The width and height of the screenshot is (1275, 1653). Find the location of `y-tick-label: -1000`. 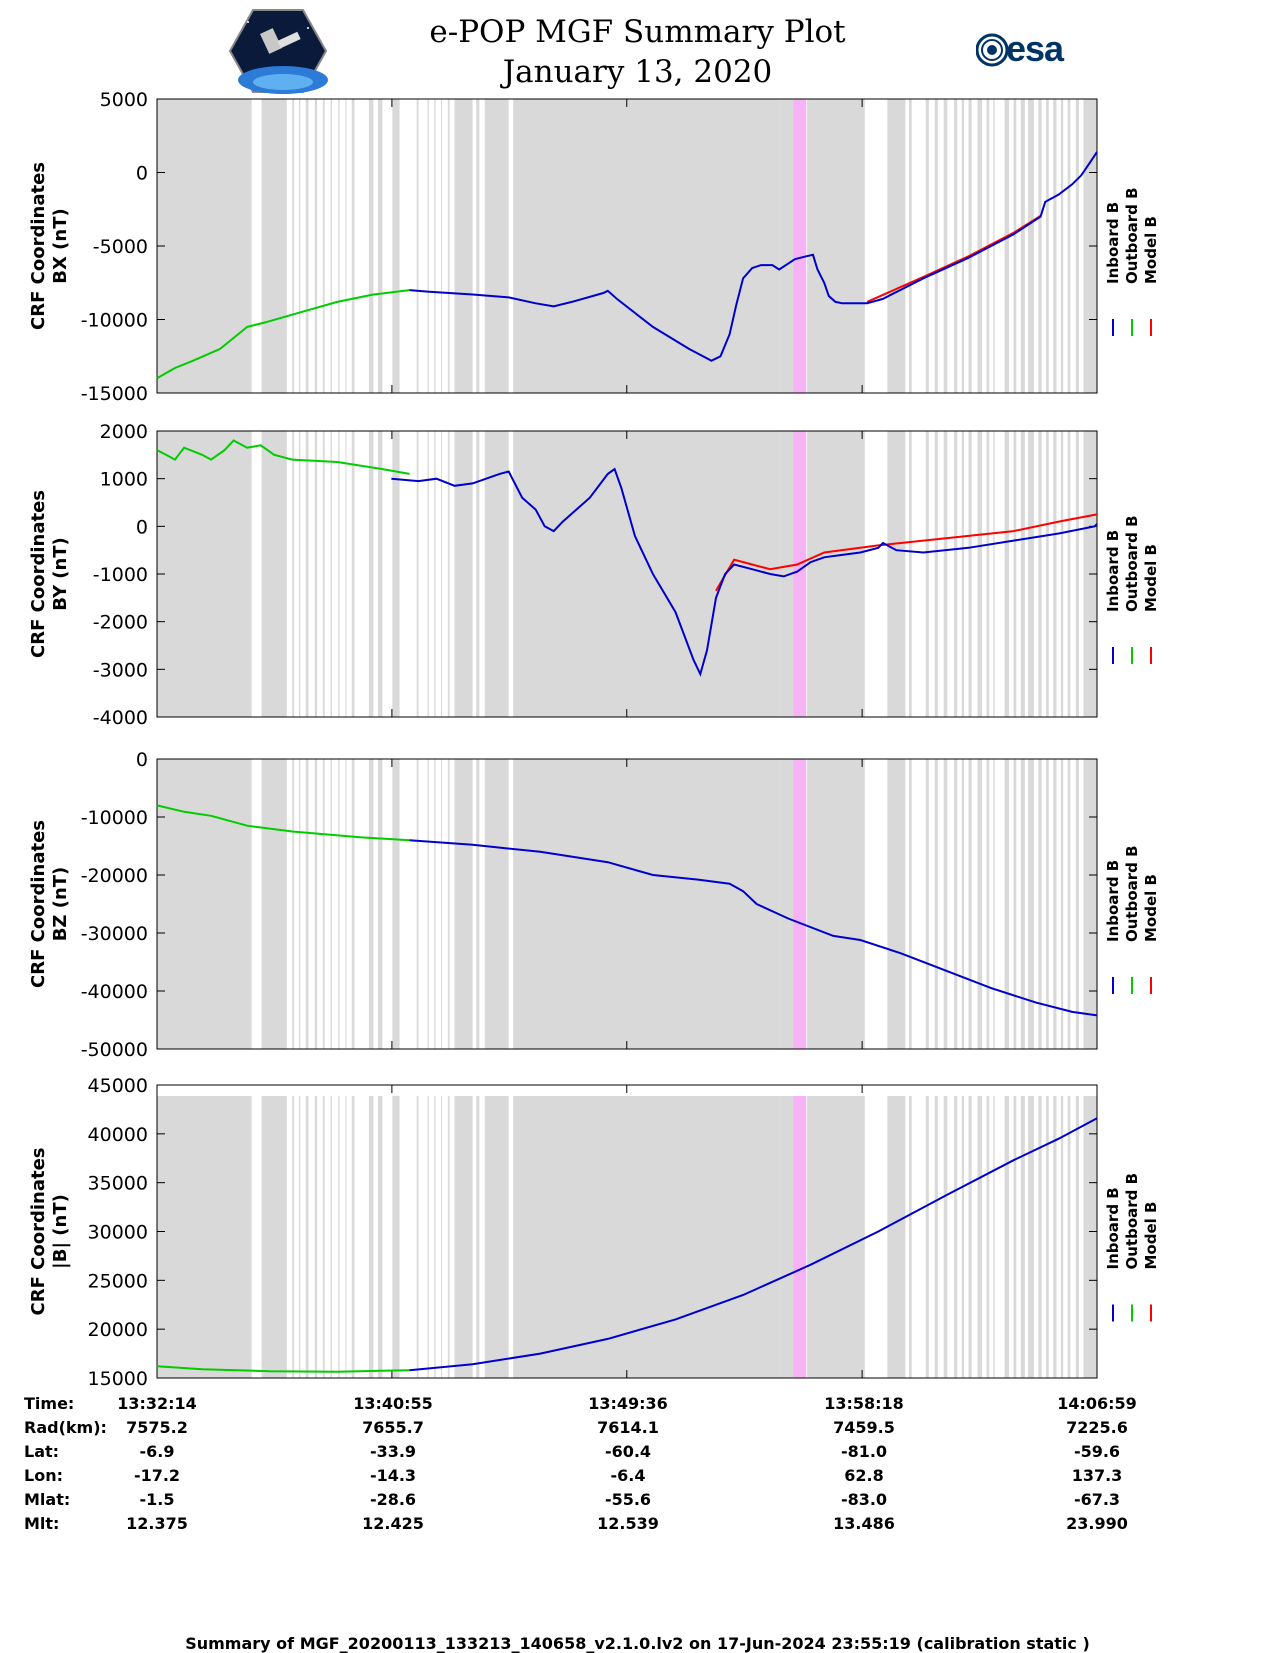

y-tick-label: -1000 is located at coordinates (120, 575).